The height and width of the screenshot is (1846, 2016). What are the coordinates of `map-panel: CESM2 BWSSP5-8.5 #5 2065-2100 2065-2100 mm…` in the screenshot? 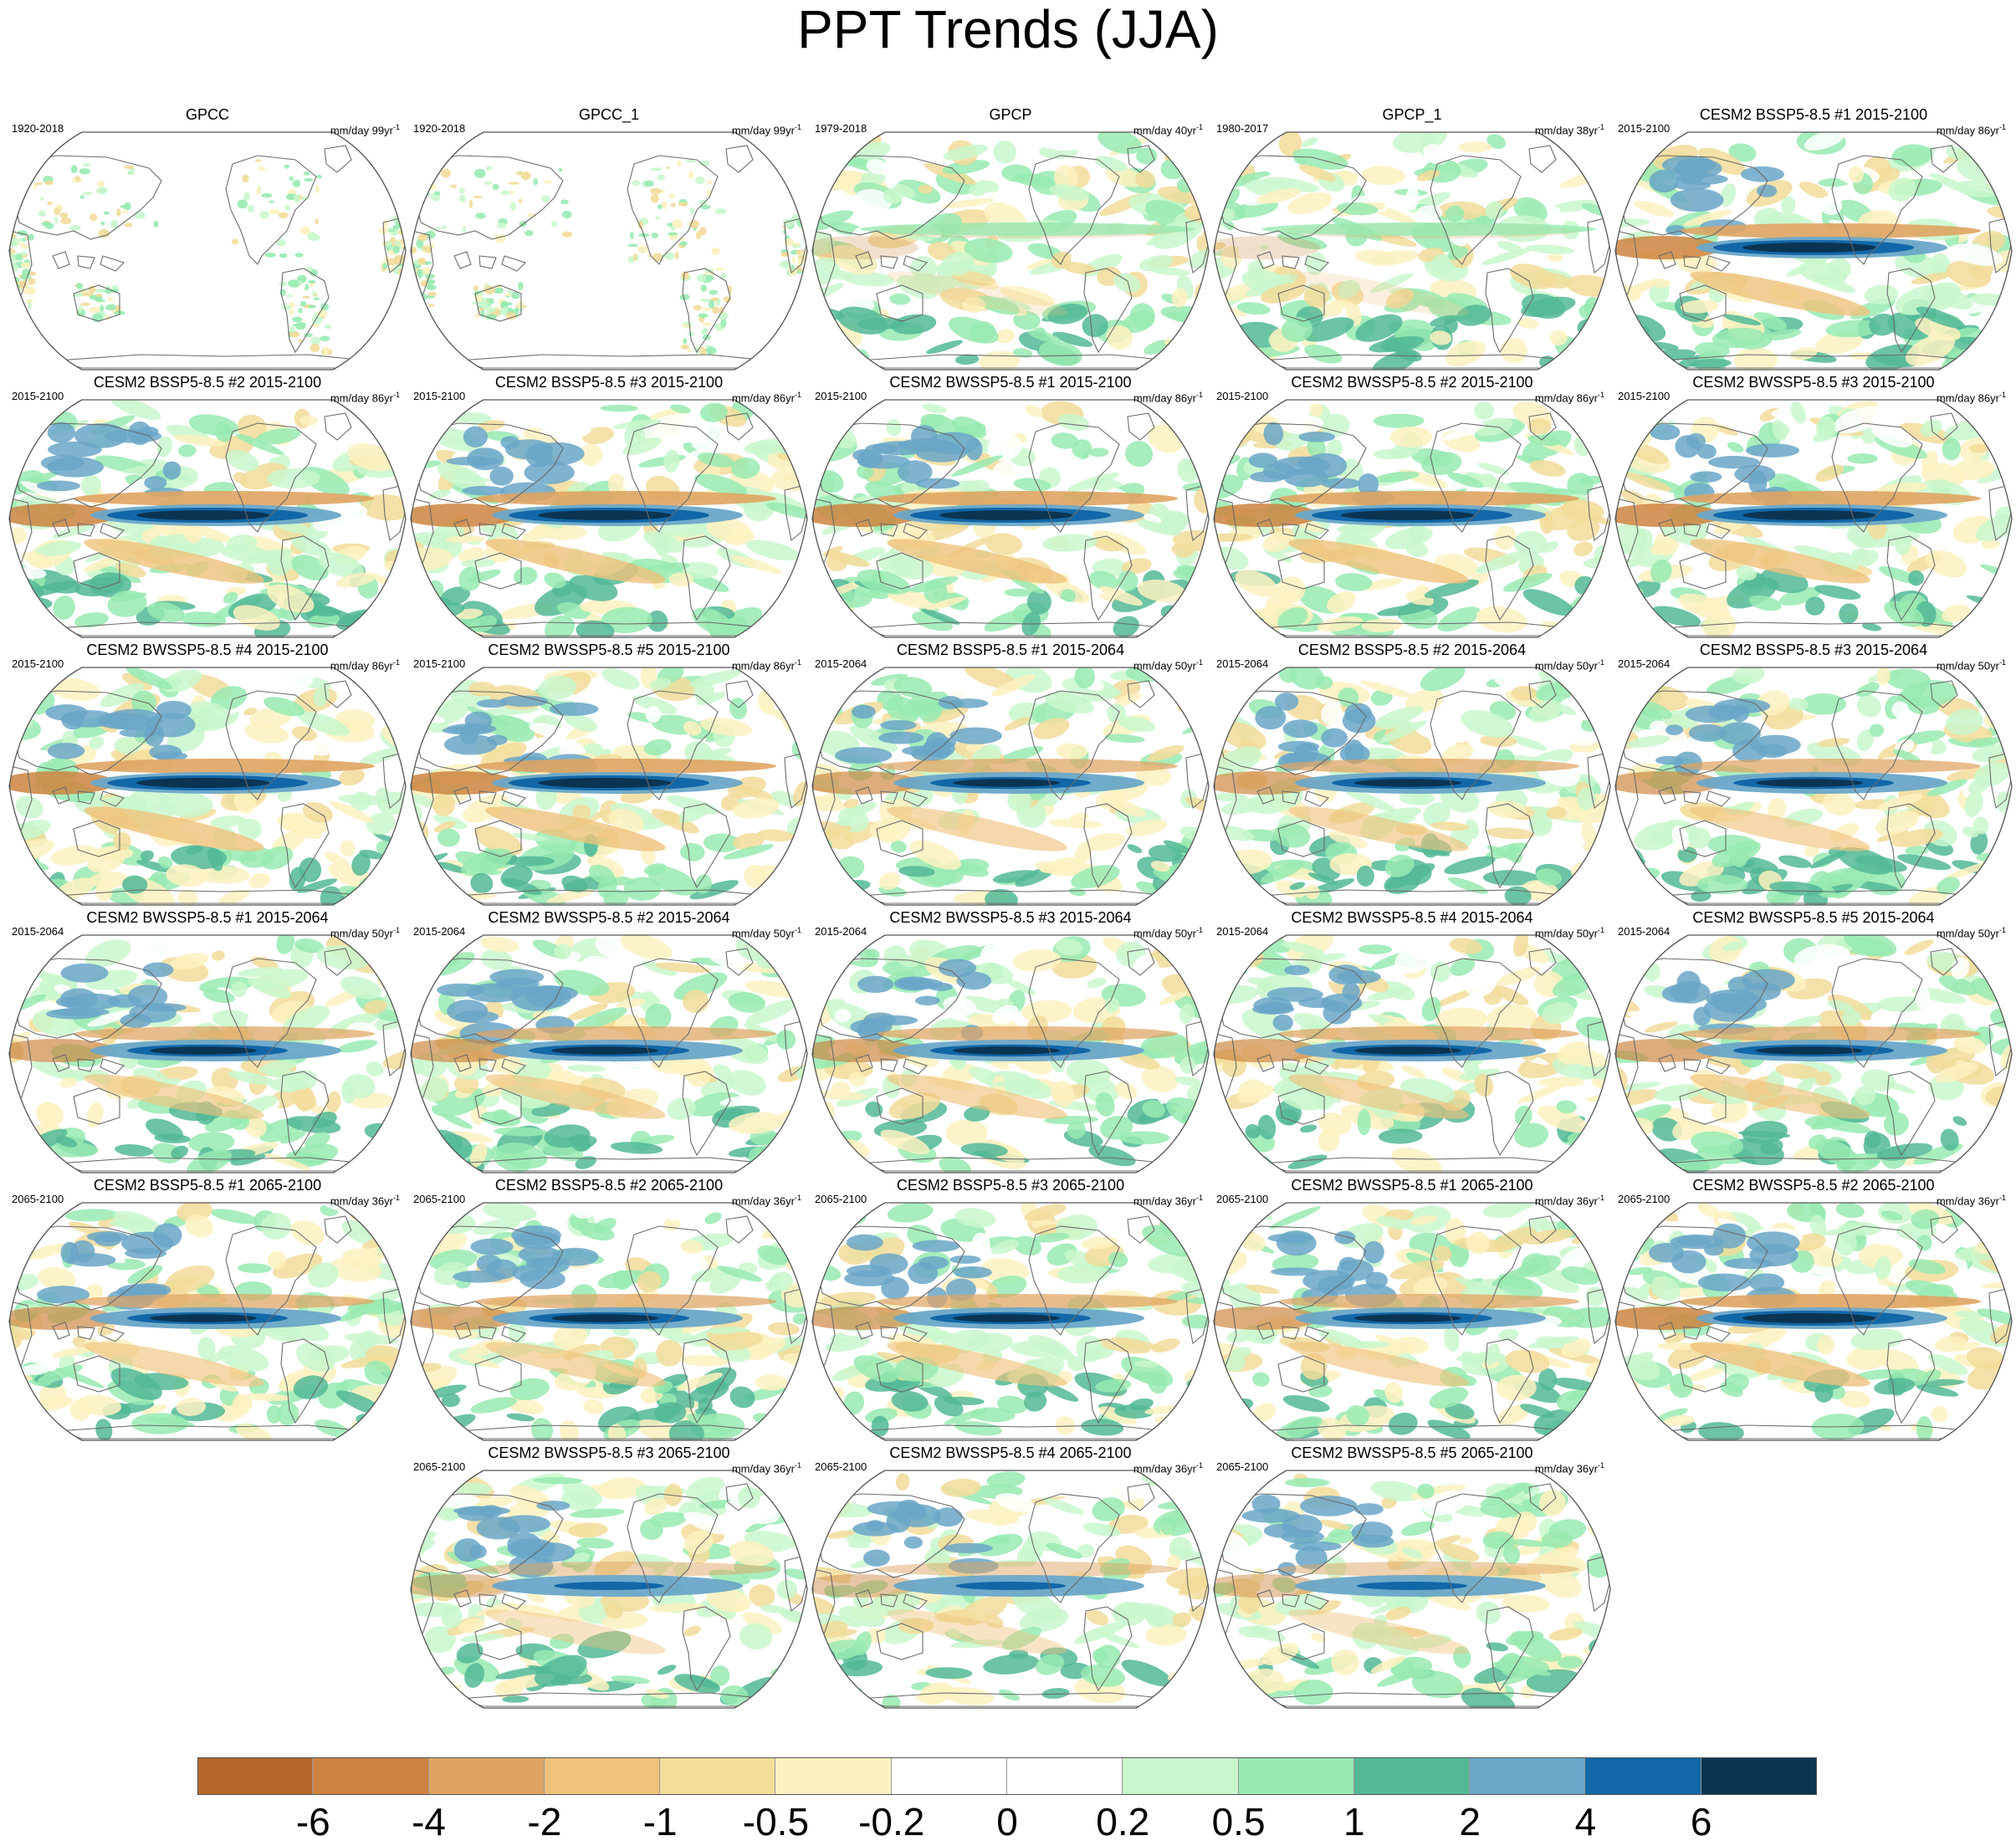 It's located at (1412, 1577).